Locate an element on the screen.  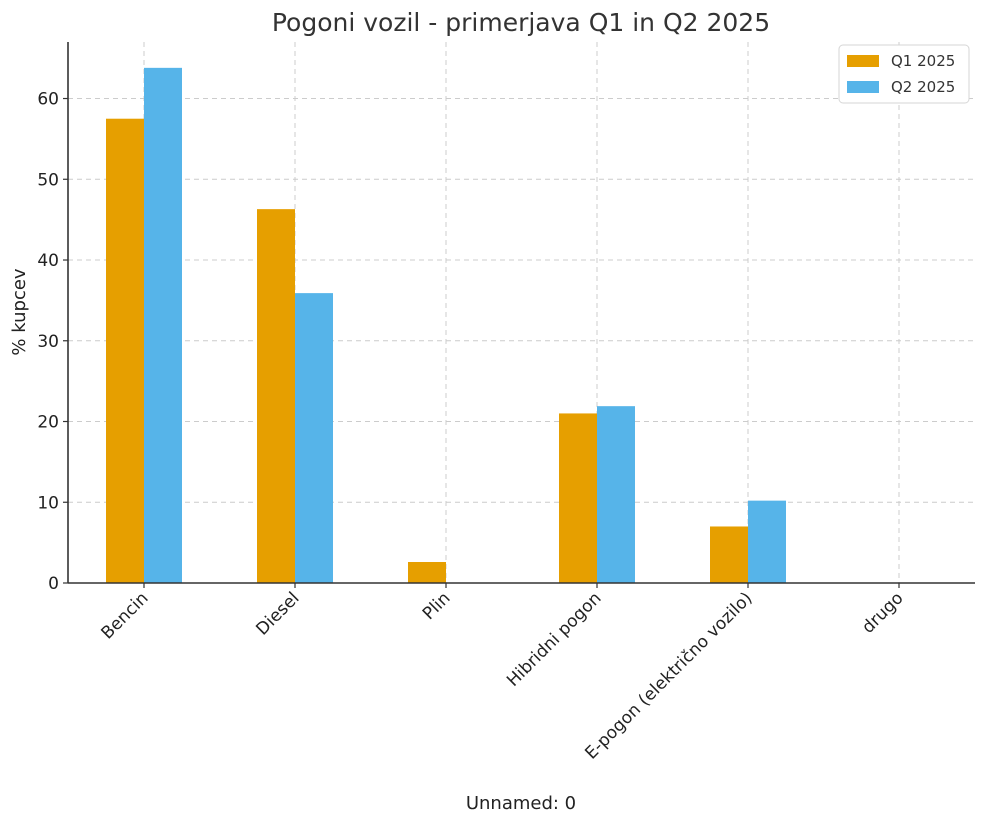
legend: Q1 2025 Q2 2025 is located at coordinates (904, 74).